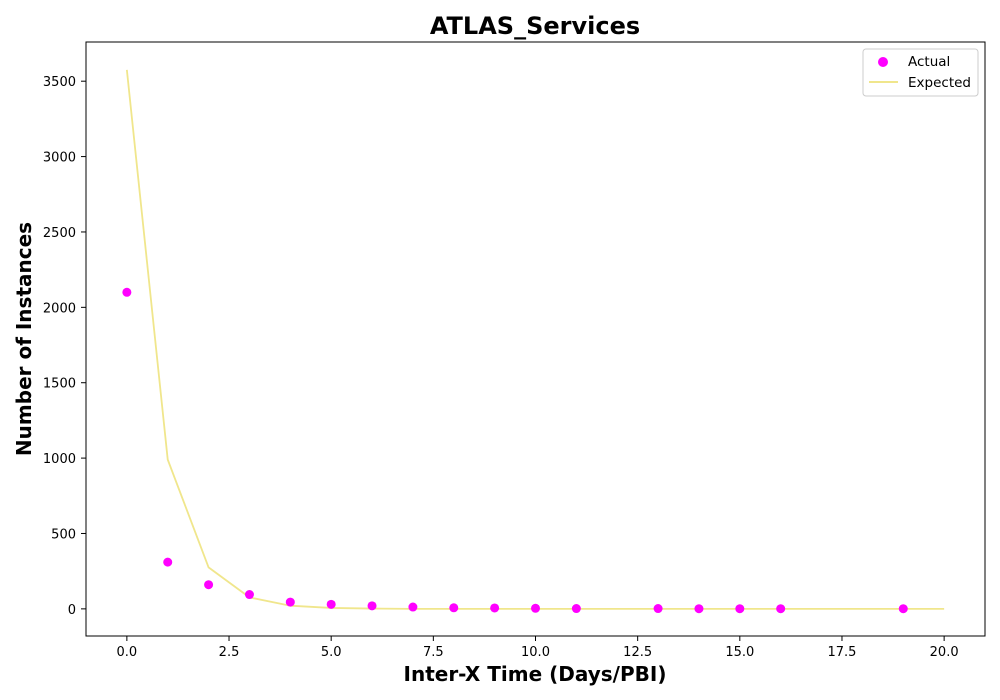  I want to click on x-tick-label: 2.5, so click(229, 652).